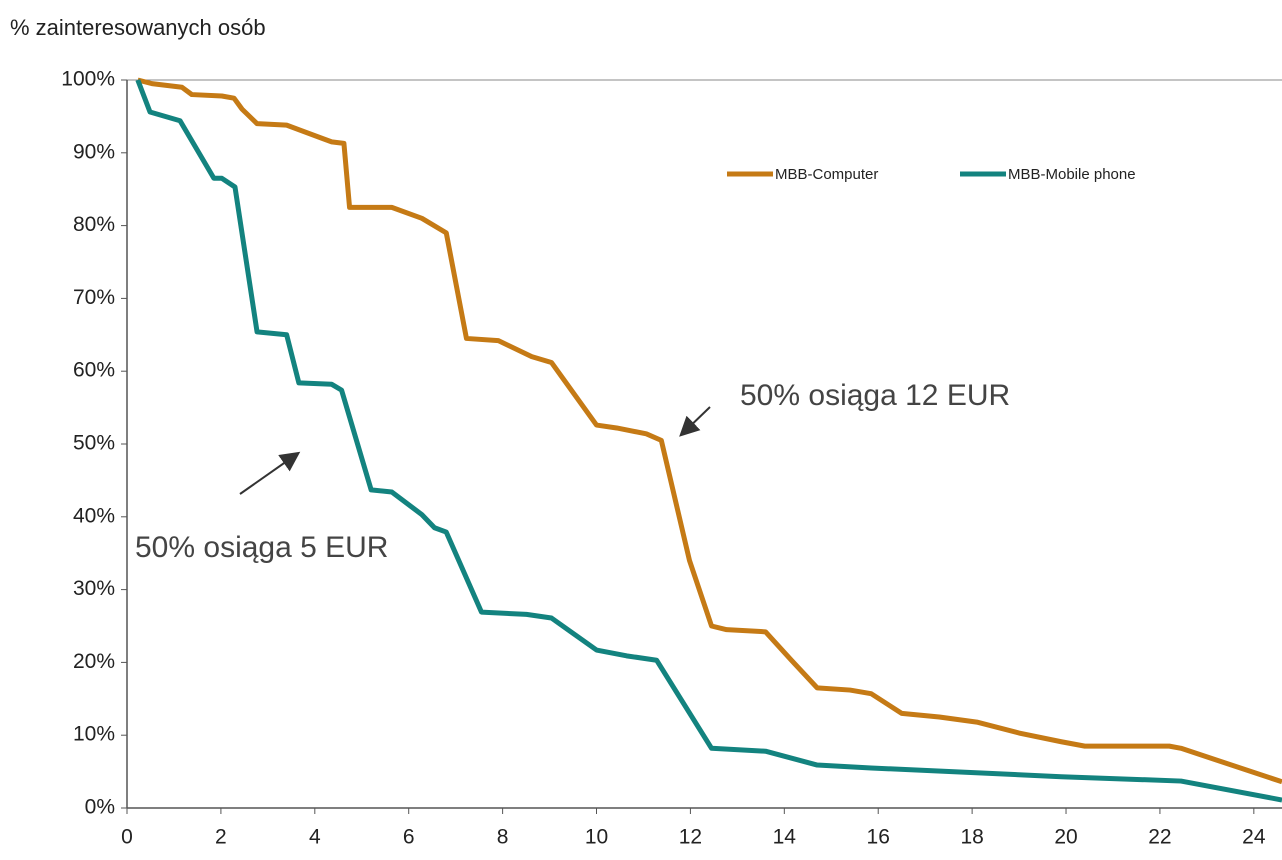  I want to click on y-tick-label: 20%, so click(94, 661).